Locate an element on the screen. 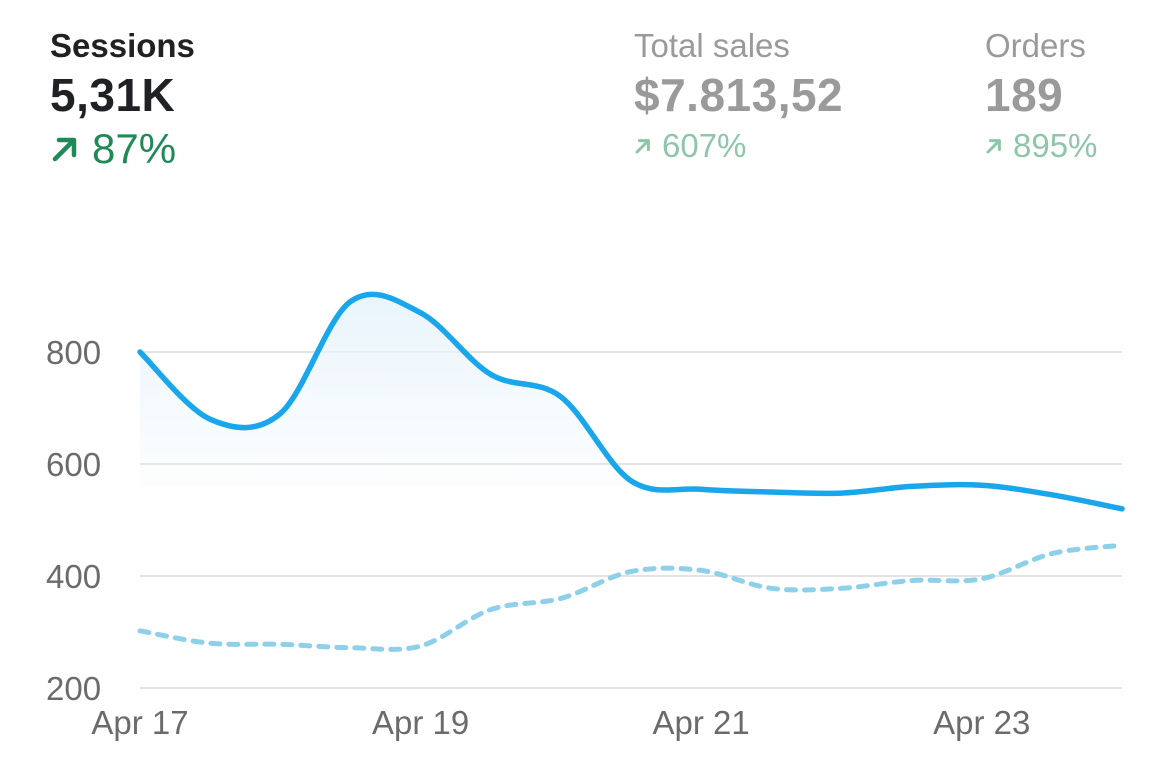 This screenshot has height=770, width=1170. metric-change: 607% is located at coordinates (738, 146).